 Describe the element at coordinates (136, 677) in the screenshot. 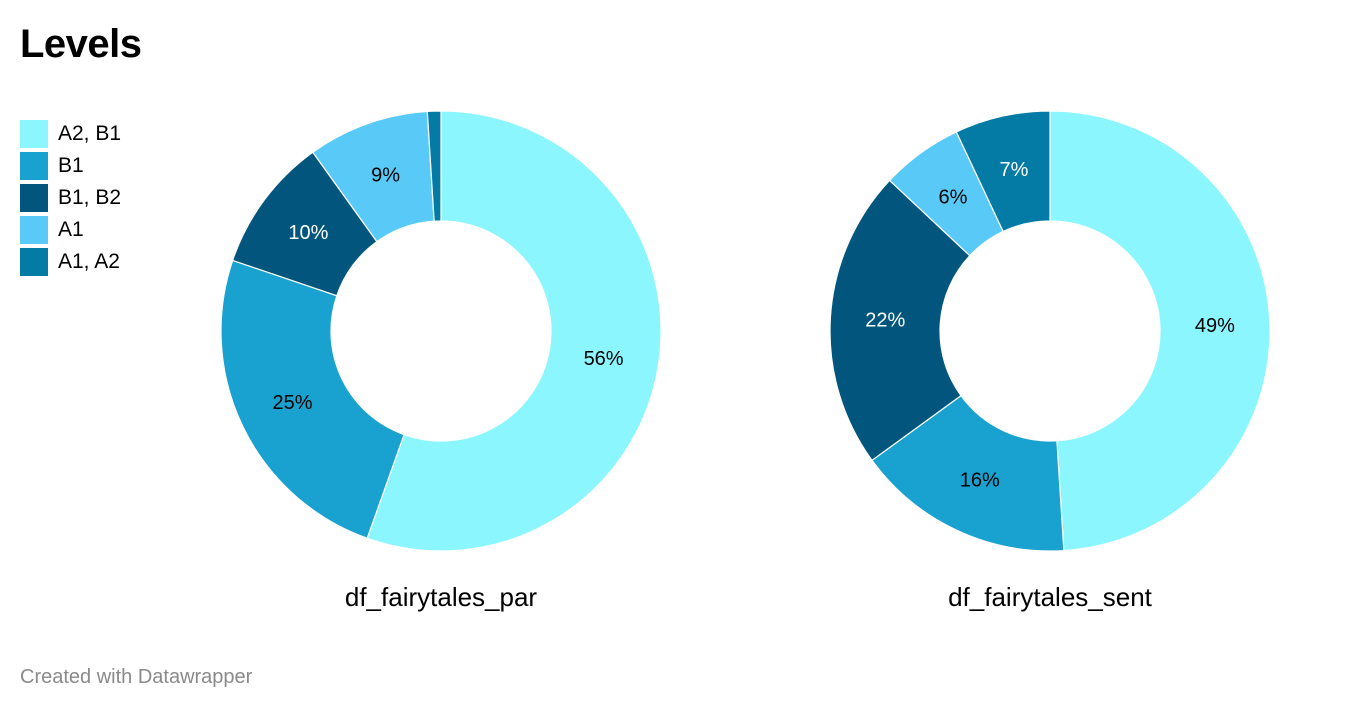

I see `footer-credit: Created with Datawrapper` at that location.